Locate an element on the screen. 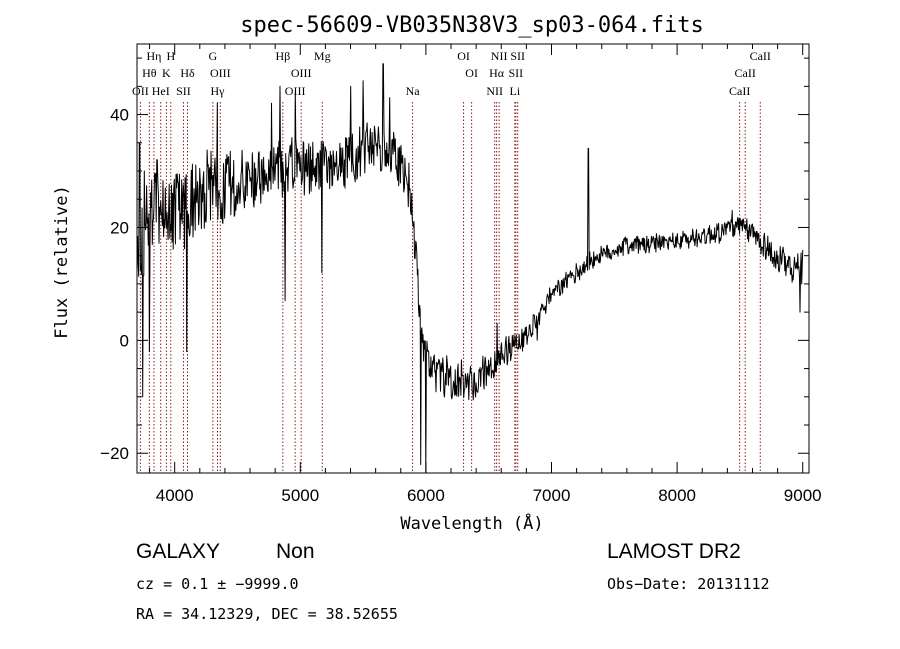  emission-line-label: K is located at coordinates (166, 73).